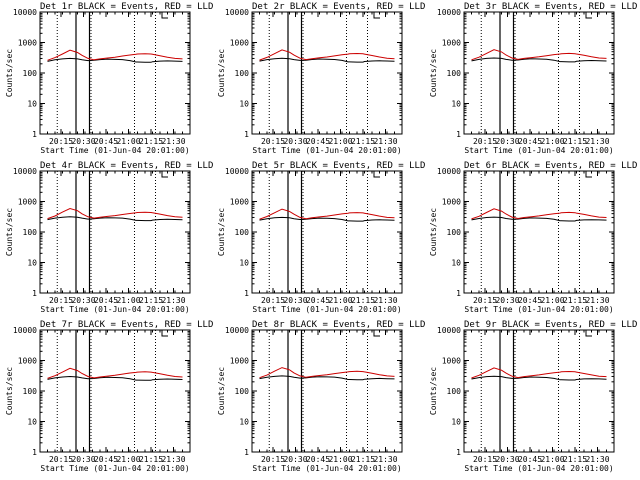 This screenshot has height=480, width=640. I want to click on panel-title: Det 8r BLACK = Events, RED = LLD, so click(338, 325).